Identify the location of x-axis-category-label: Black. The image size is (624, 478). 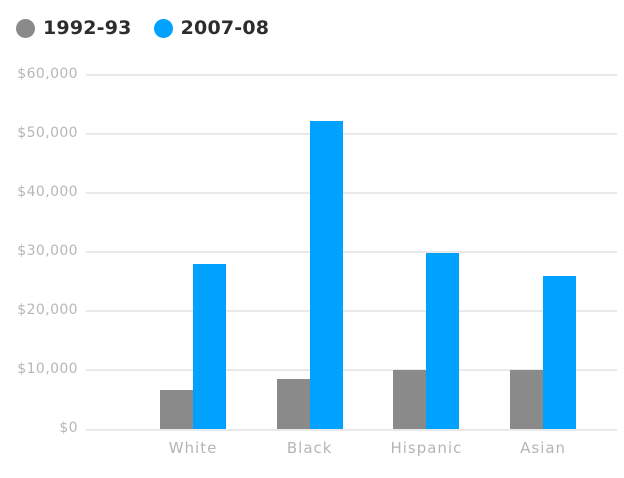
(309, 448).